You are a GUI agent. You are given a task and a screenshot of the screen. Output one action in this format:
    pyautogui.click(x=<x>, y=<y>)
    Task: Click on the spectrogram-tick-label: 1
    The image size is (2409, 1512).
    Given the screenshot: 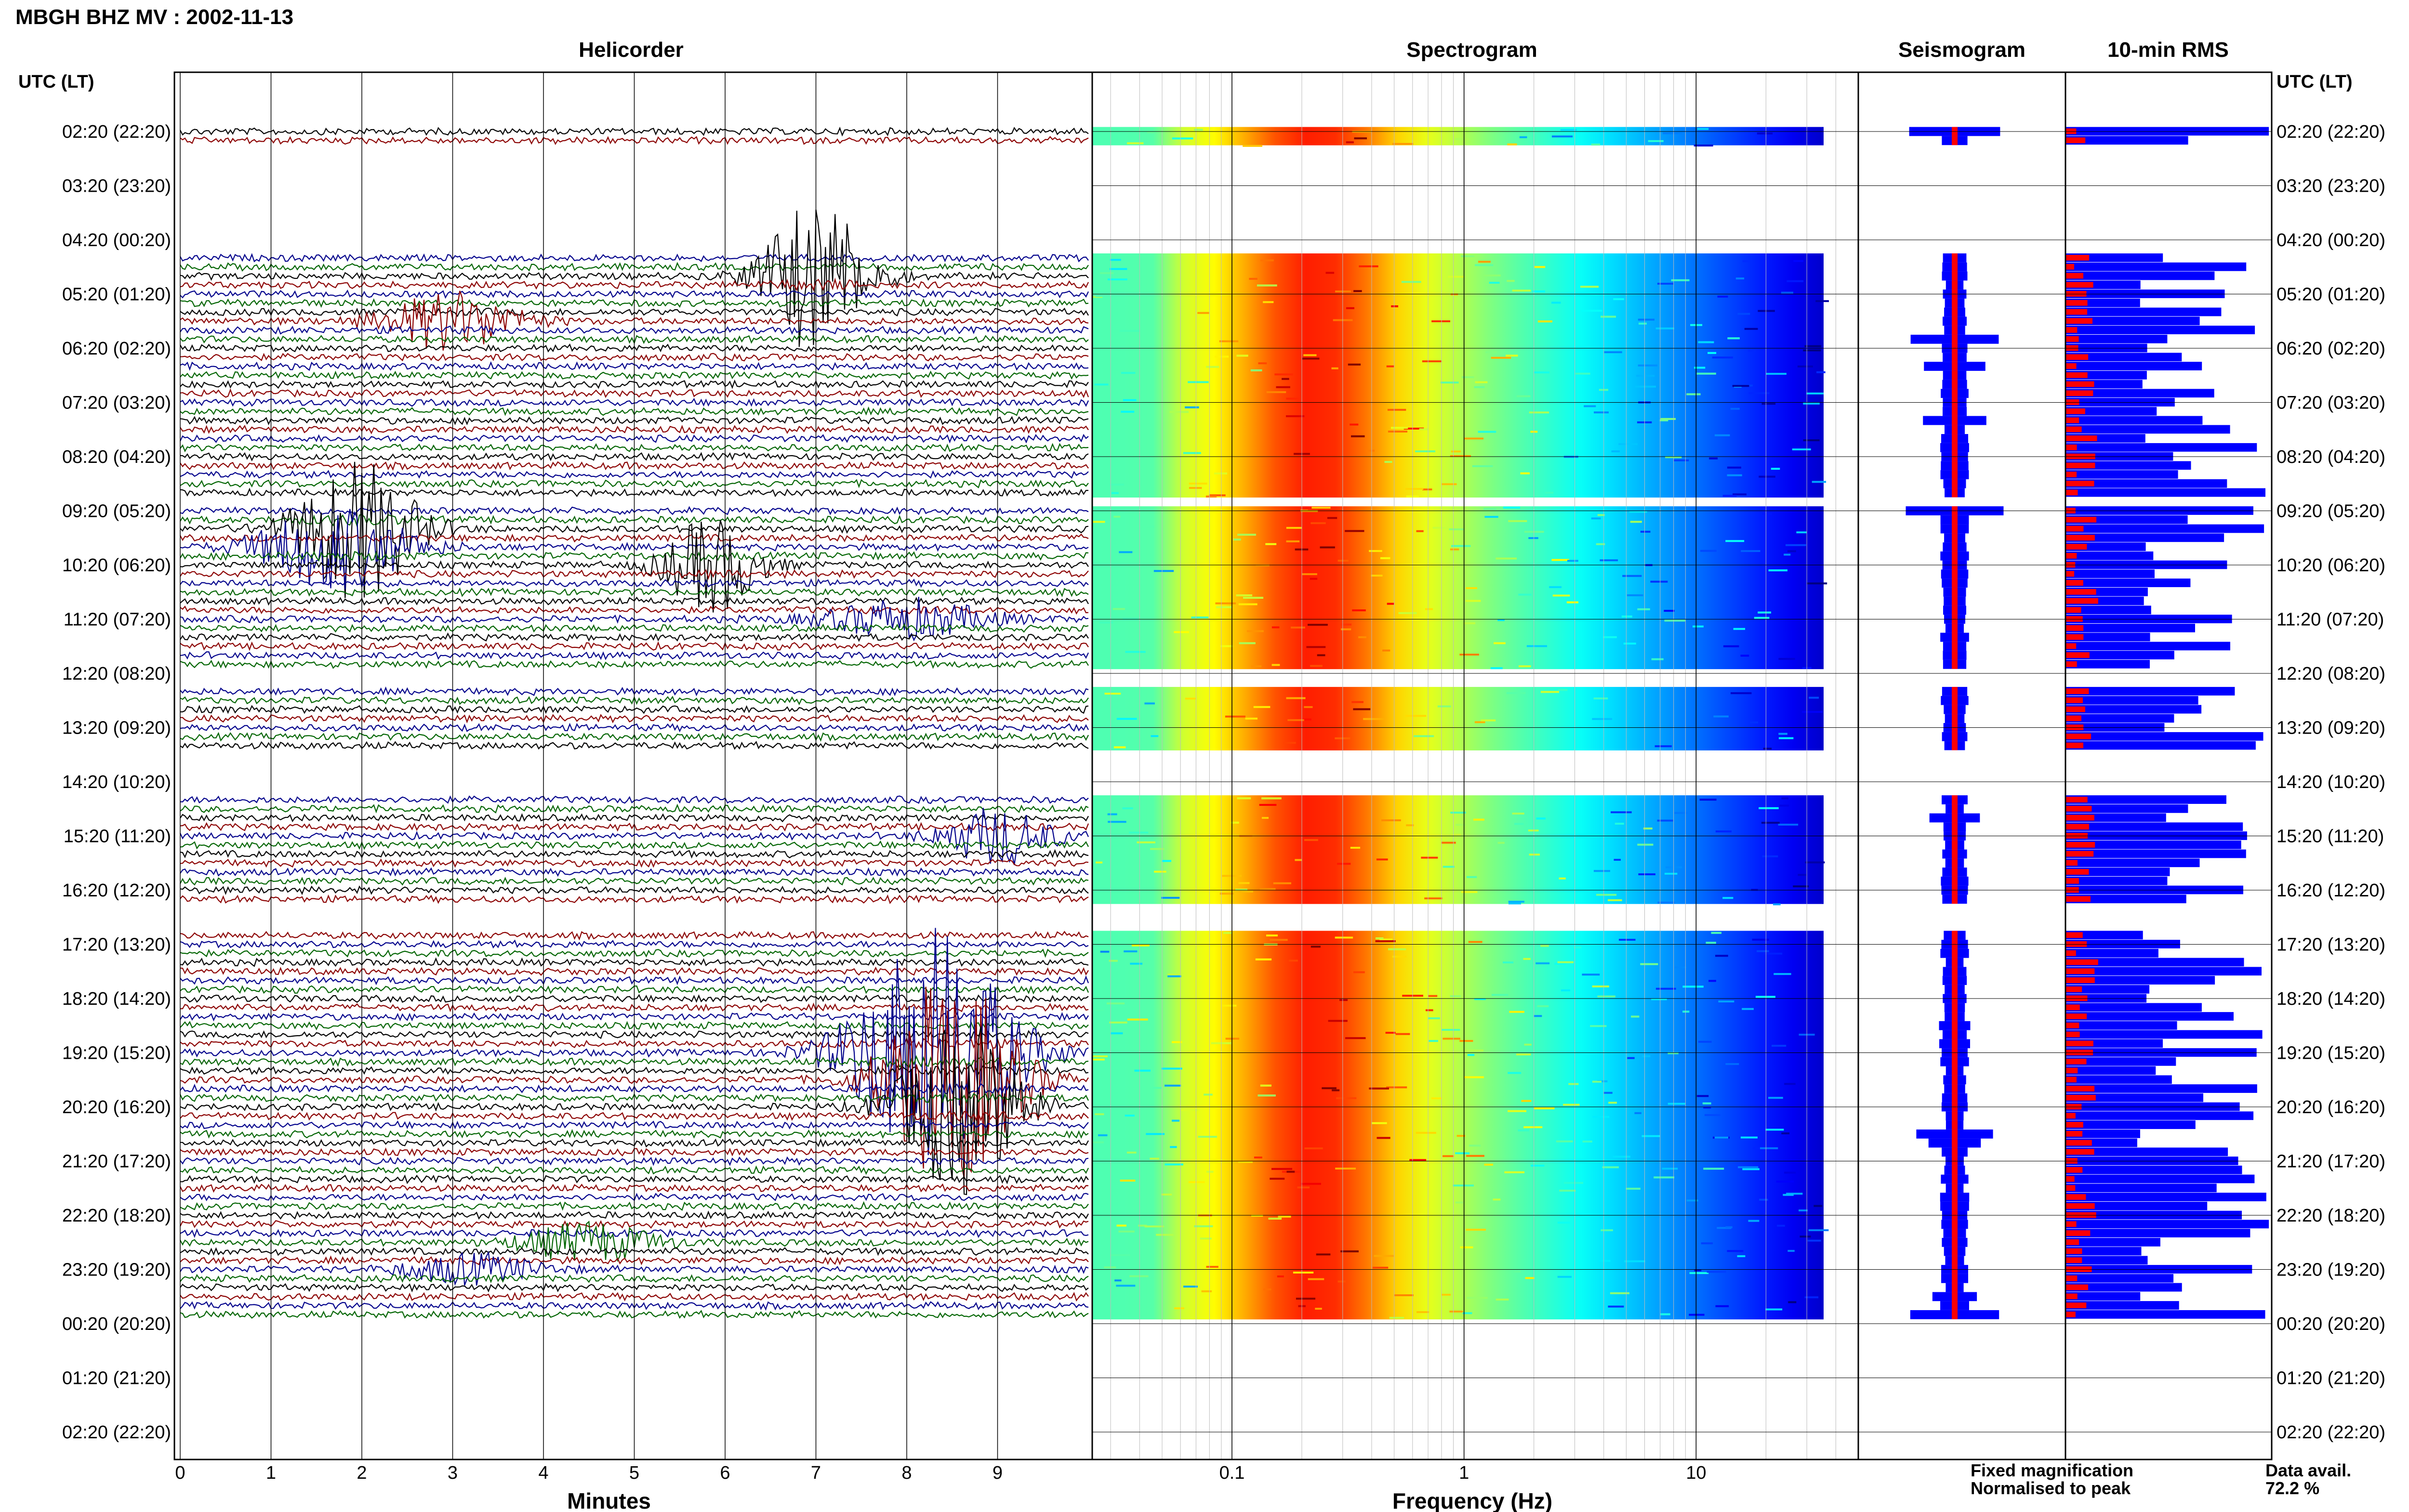 What is the action you would take?
    pyautogui.click(x=1464, y=1473)
    